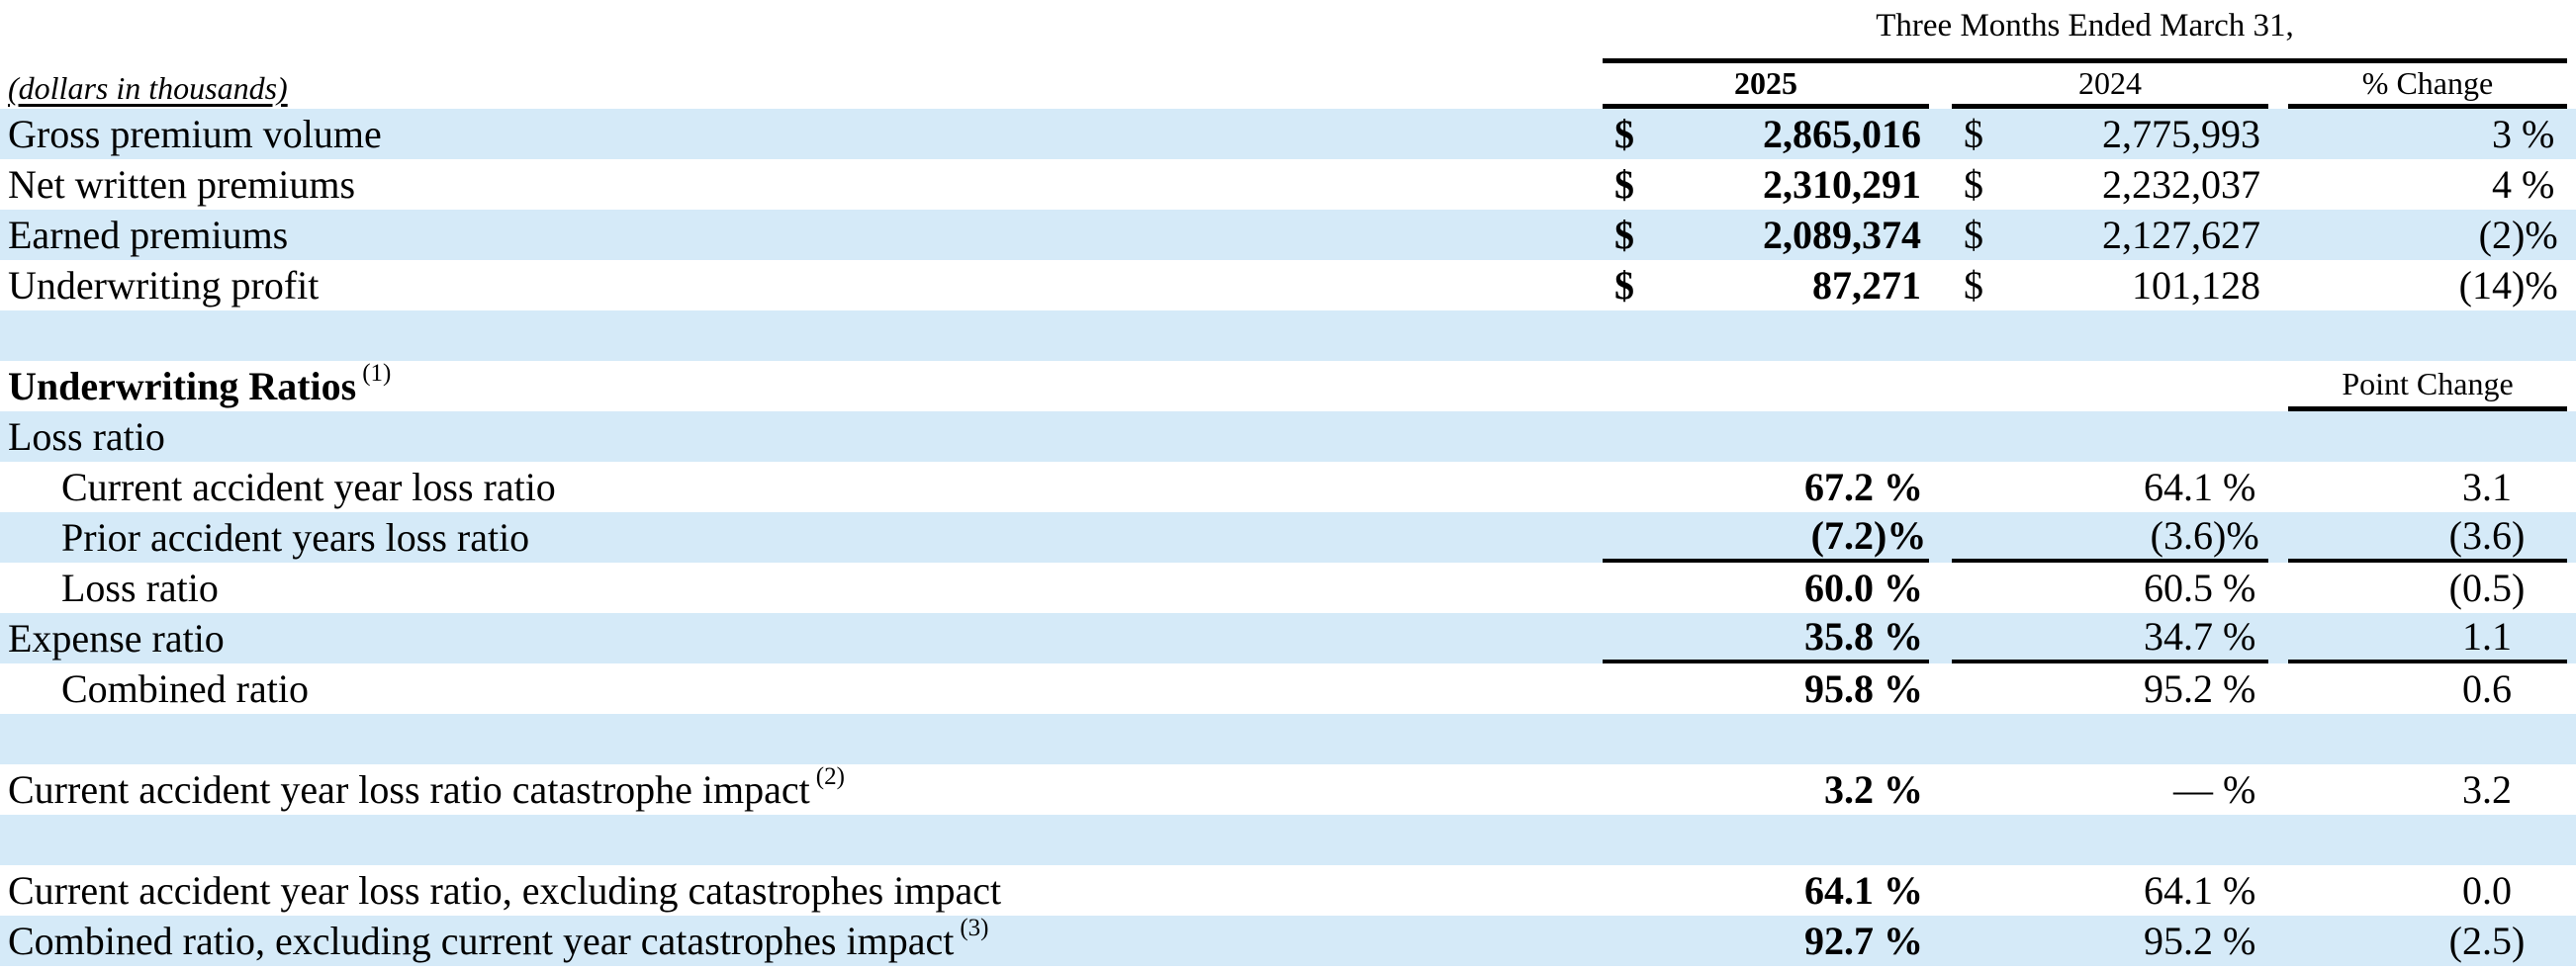  Describe the element at coordinates (2427, 86) in the screenshot. I see `column-header-pct-change: % Change` at that location.